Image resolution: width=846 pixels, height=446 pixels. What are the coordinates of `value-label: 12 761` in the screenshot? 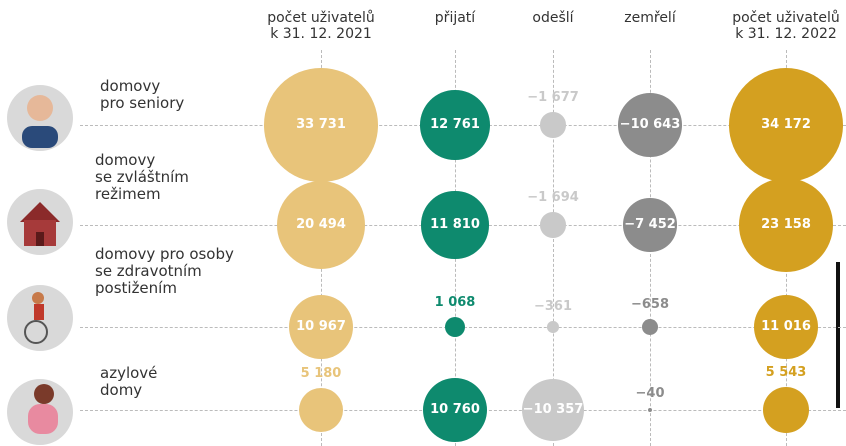 It's located at (455, 124).